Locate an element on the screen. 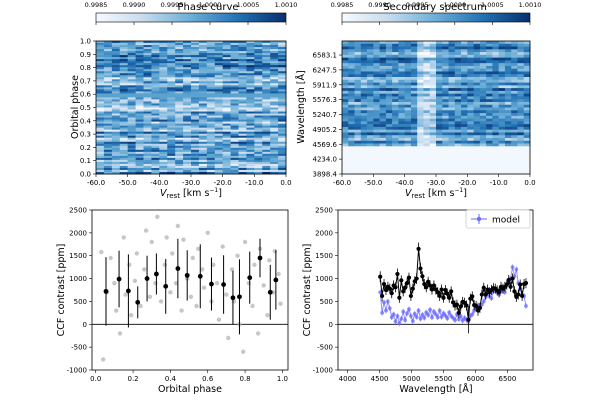 The image size is (600, 400). model-point is located at coordinates (410, 316).